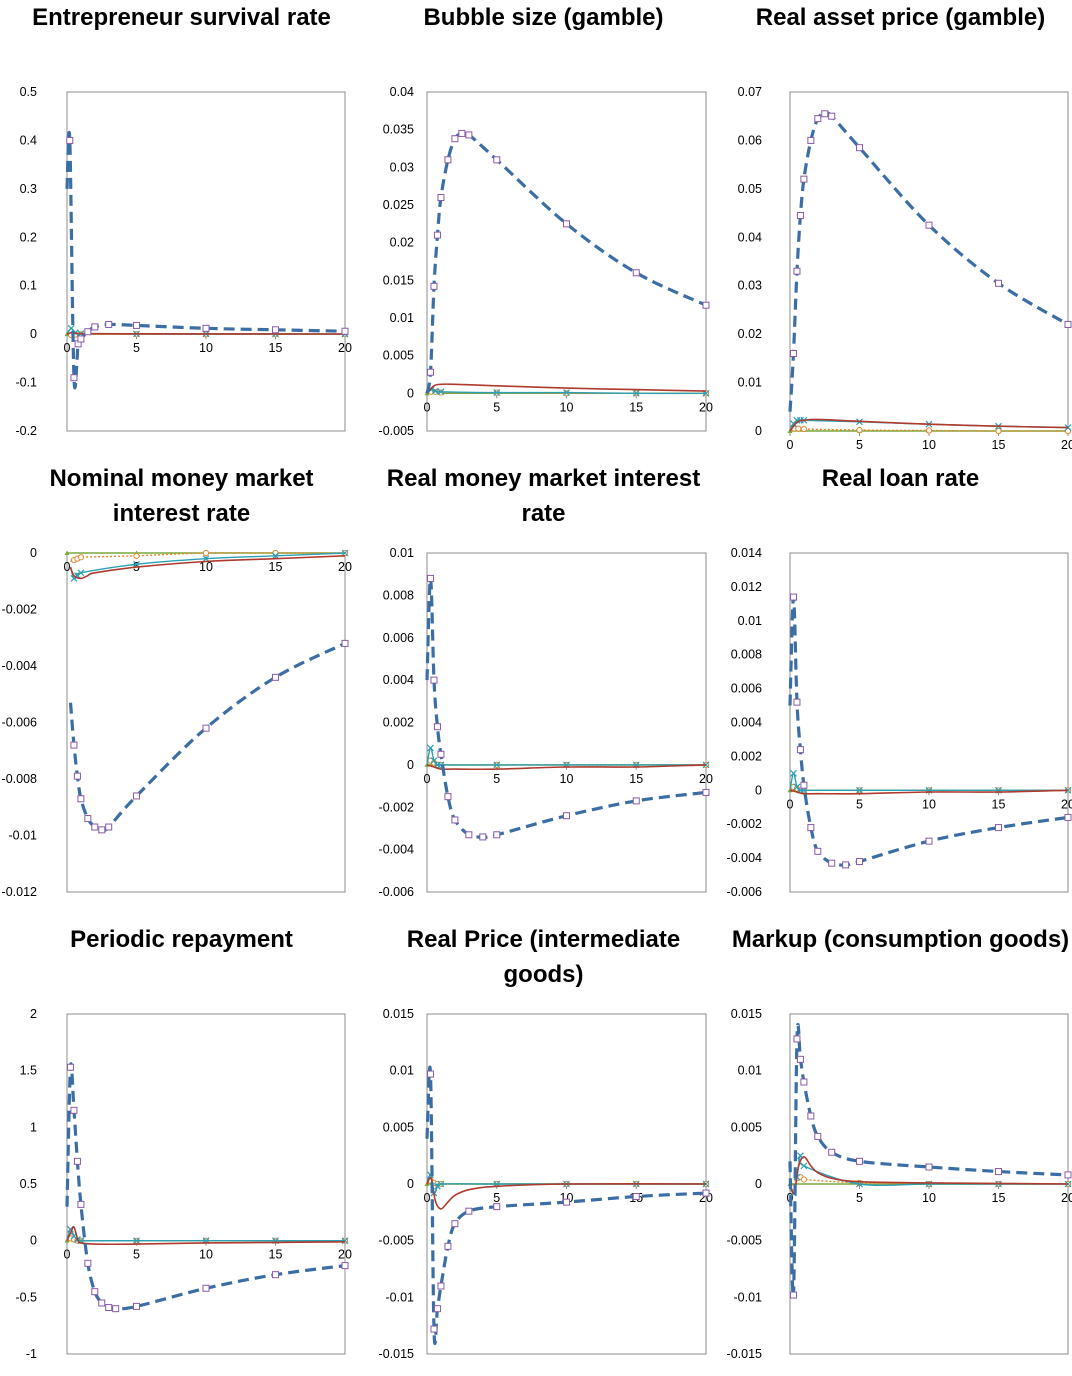 The image size is (1072, 1376). Describe the element at coordinates (750, 189) in the screenshot. I see `y-tick-label: 0.05` at that location.